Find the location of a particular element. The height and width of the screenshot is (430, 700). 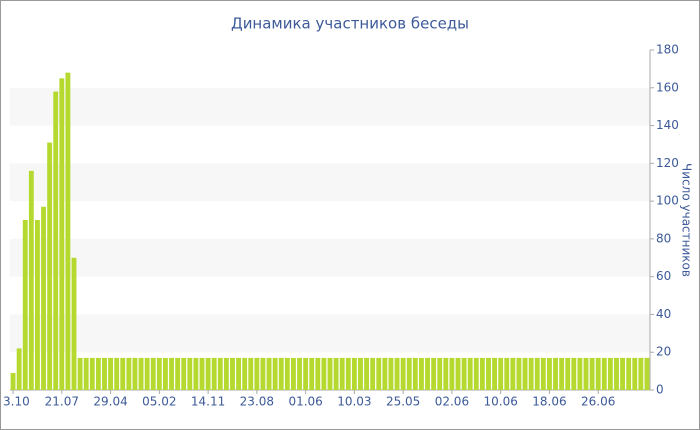

x-tick-label: 29.04 is located at coordinates (110, 402).